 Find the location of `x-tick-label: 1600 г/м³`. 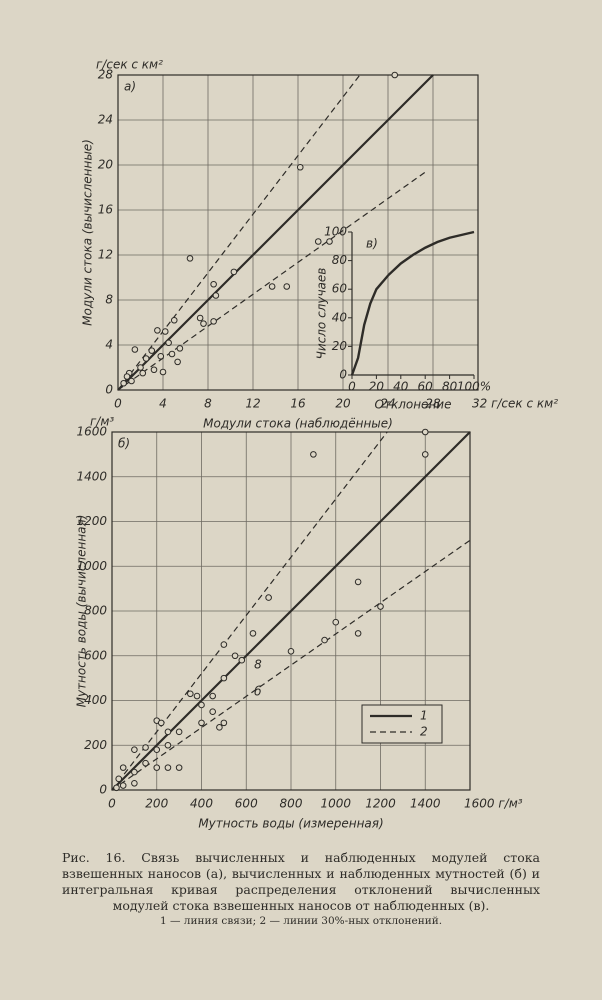

x-tick-label: 1600 г/м³ is located at coordinates (493, 804).